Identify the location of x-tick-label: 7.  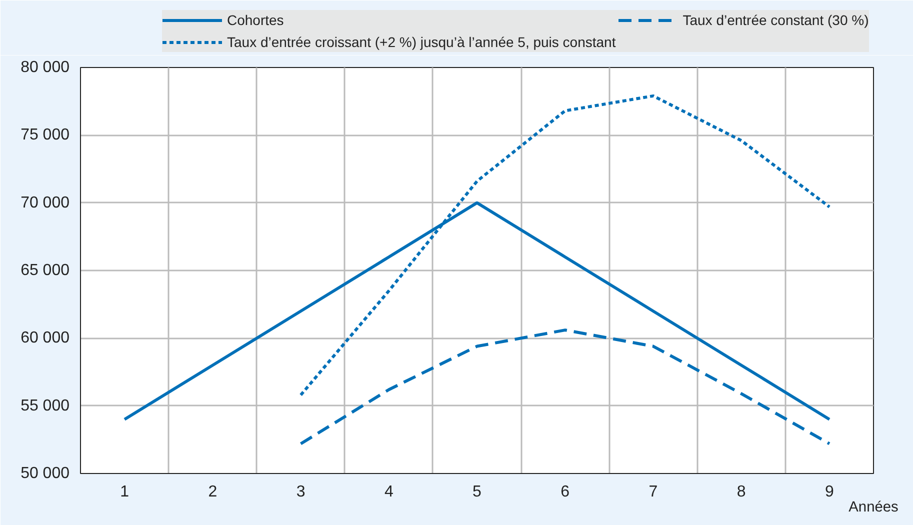
(653, 492).